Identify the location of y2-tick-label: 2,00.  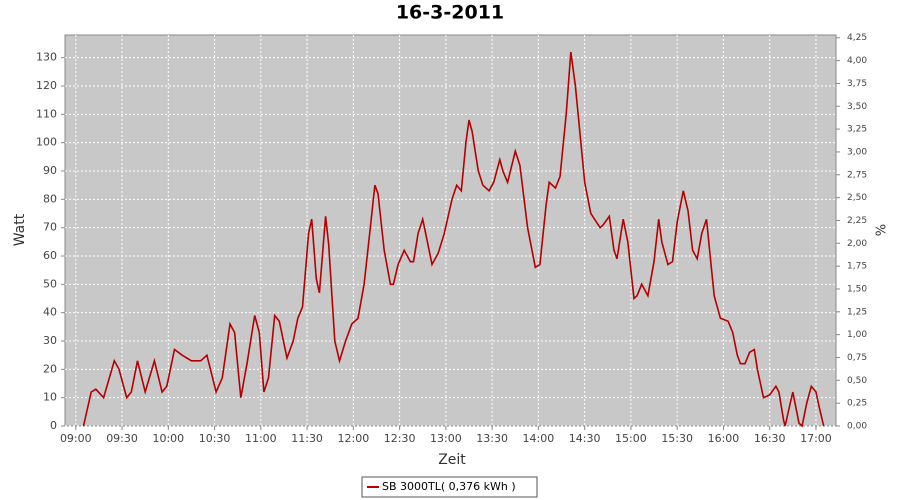
(857, 244).